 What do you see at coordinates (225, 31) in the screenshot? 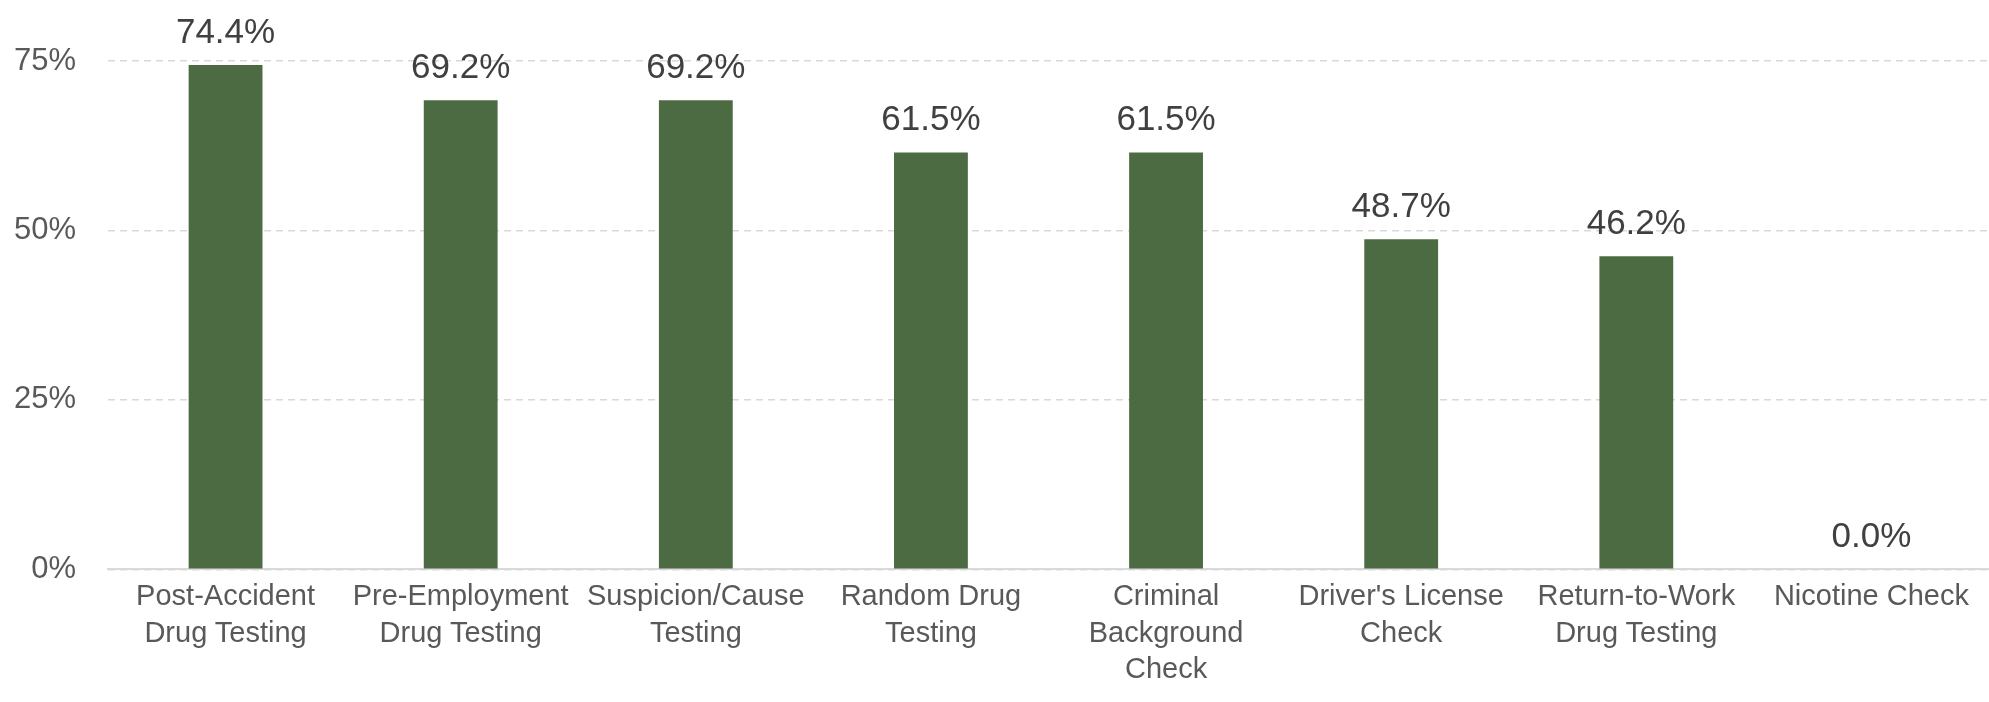
I see `data-label: 74.4%` at bounding box center [225, 31].